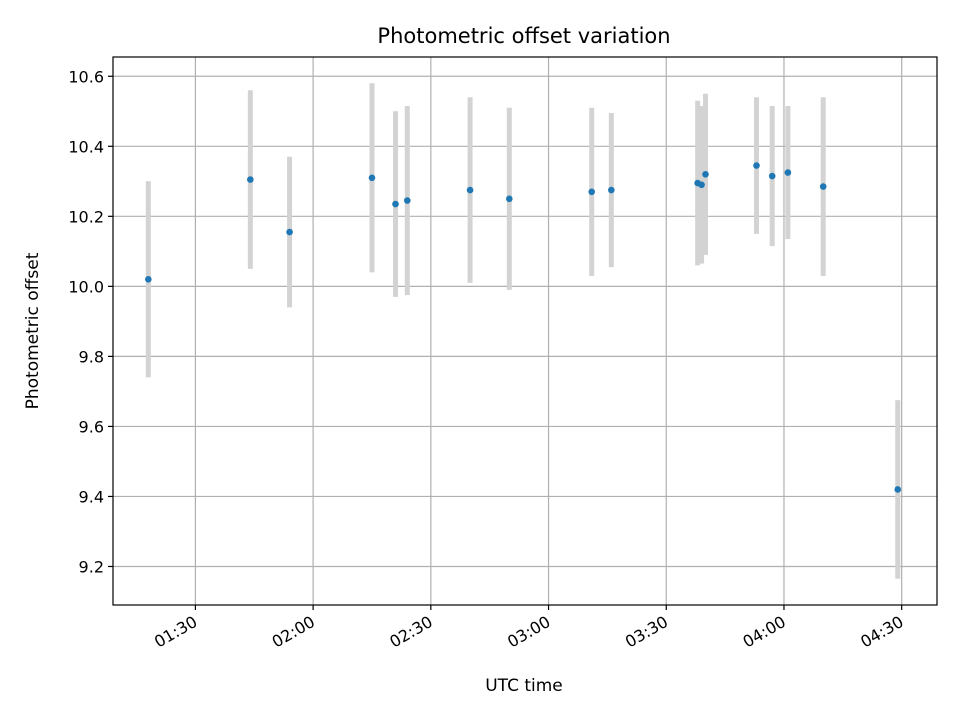 This screenshot has width=960, height=720. I want to click on y-tick-label: 10.2, so click(86, 216).